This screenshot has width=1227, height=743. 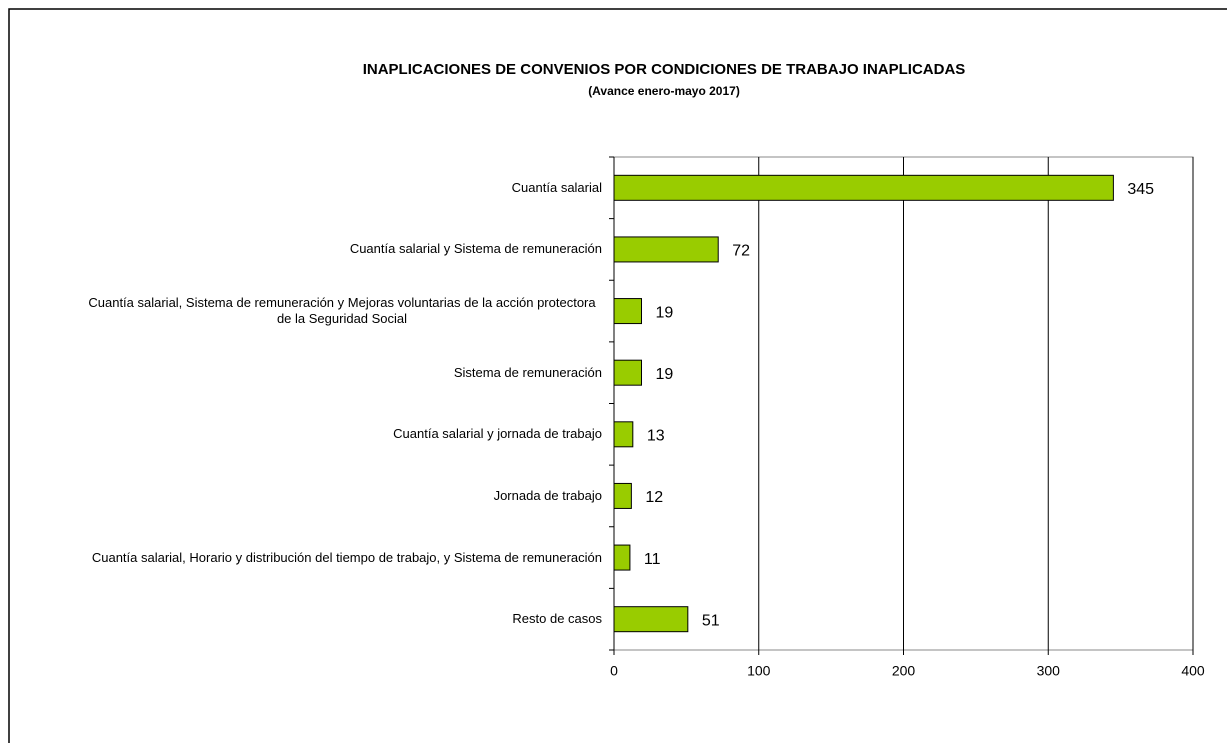 I want to click on x-tick-label: 100, so click(x=759, y=671).